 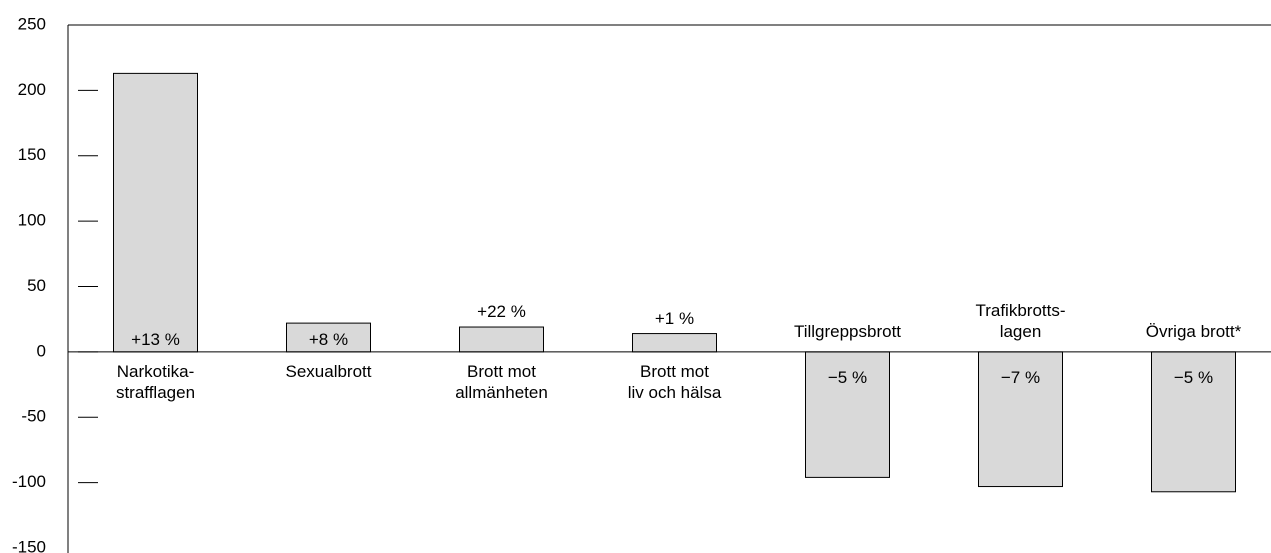 What do you see at coordinates (501, 381) in the screenshot?
I see `x-tick-label: Brott mot allmänheten` at bounding box center [501, 381].